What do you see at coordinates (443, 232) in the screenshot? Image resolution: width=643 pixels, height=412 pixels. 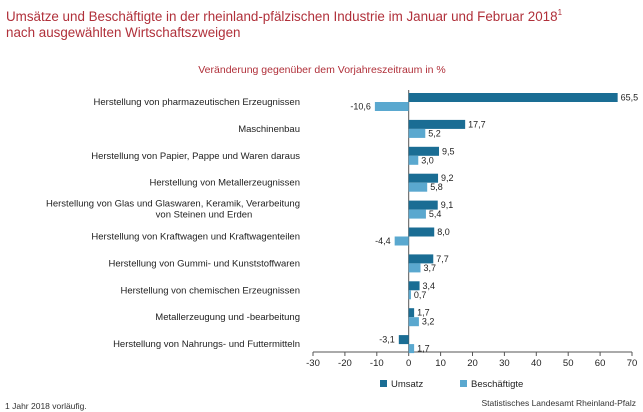 I see `data-label-umsatz: 8,0` at bounding box center [443, 232].